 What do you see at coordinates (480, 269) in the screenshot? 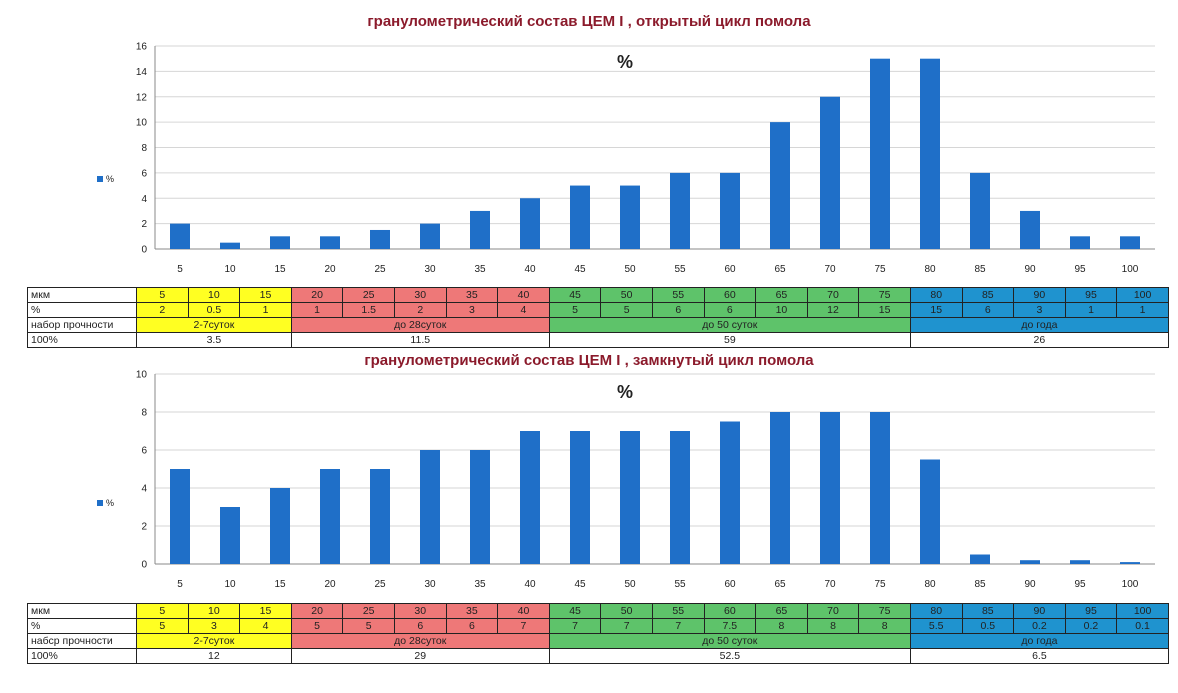
I see `x-tick-label: 35` at bounding box center [480, 269].